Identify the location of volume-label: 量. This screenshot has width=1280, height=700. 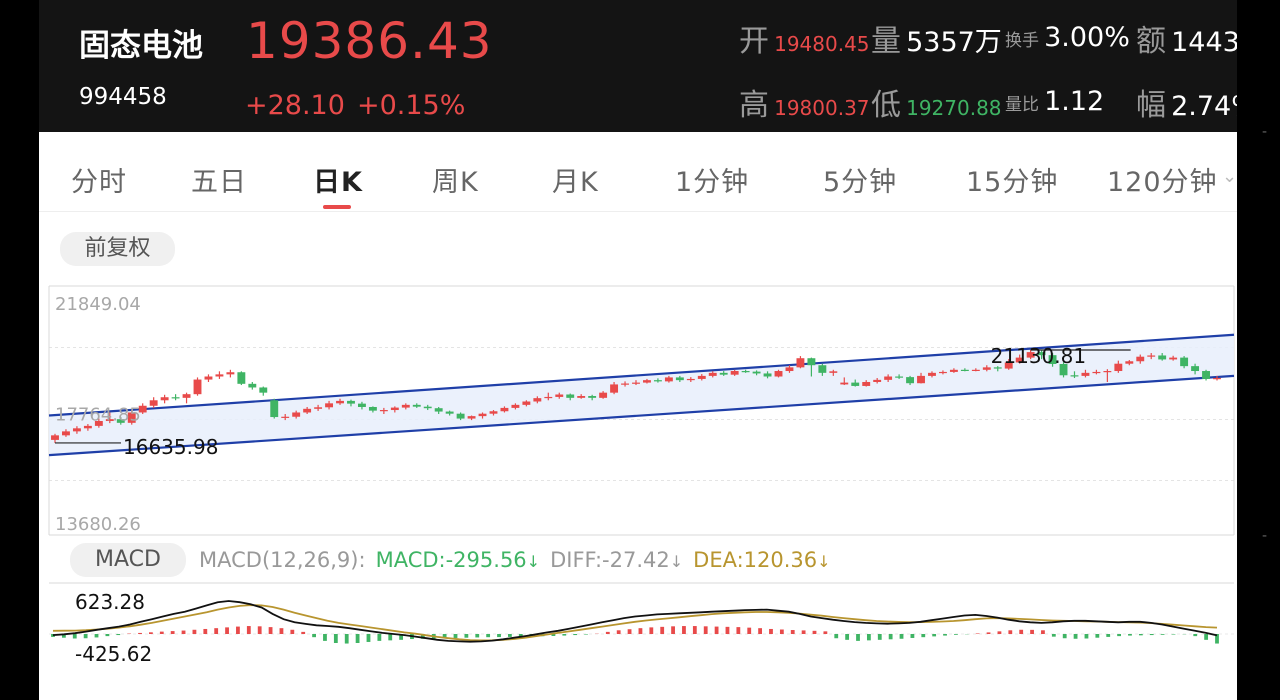
(886, 41).